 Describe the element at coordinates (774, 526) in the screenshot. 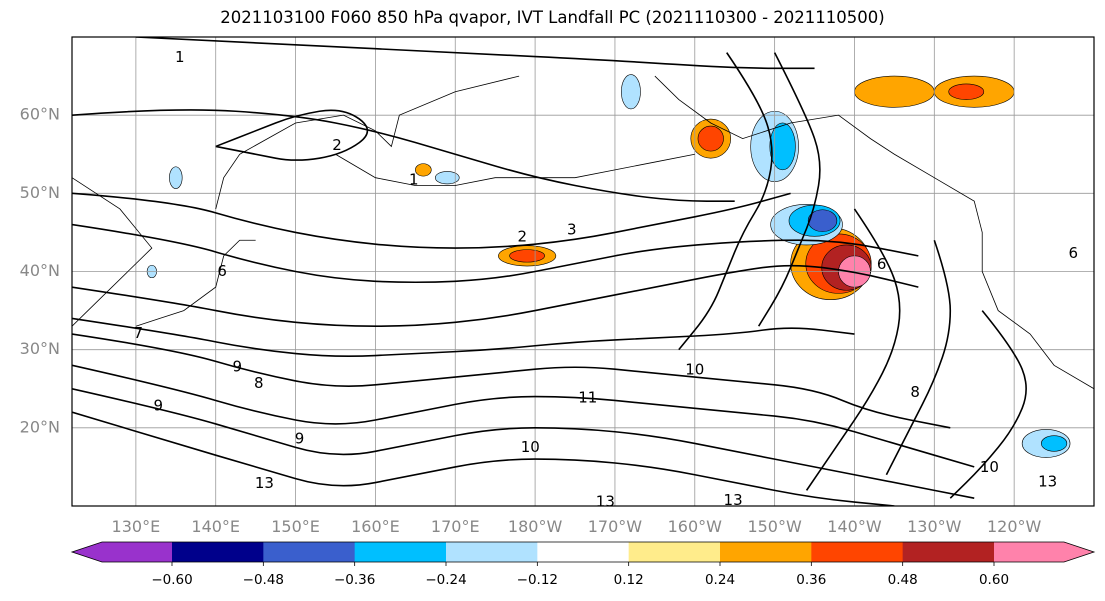

I see `lon-tick-label: 150°W` at that location.